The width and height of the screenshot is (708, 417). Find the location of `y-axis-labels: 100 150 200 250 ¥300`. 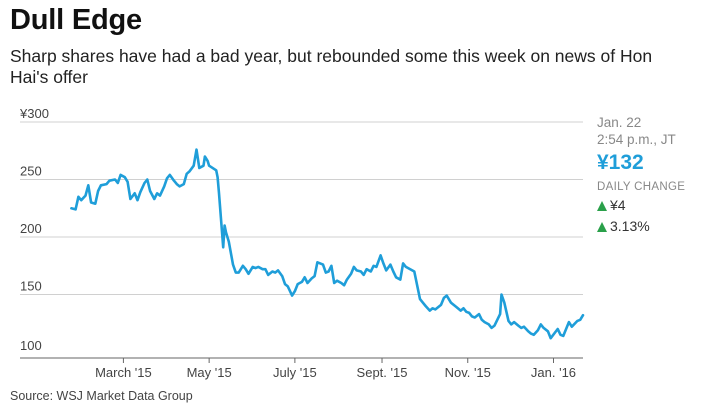

y-axis-labels: 100 150 200 250 ¥300 is located at coordinates (34, 229).